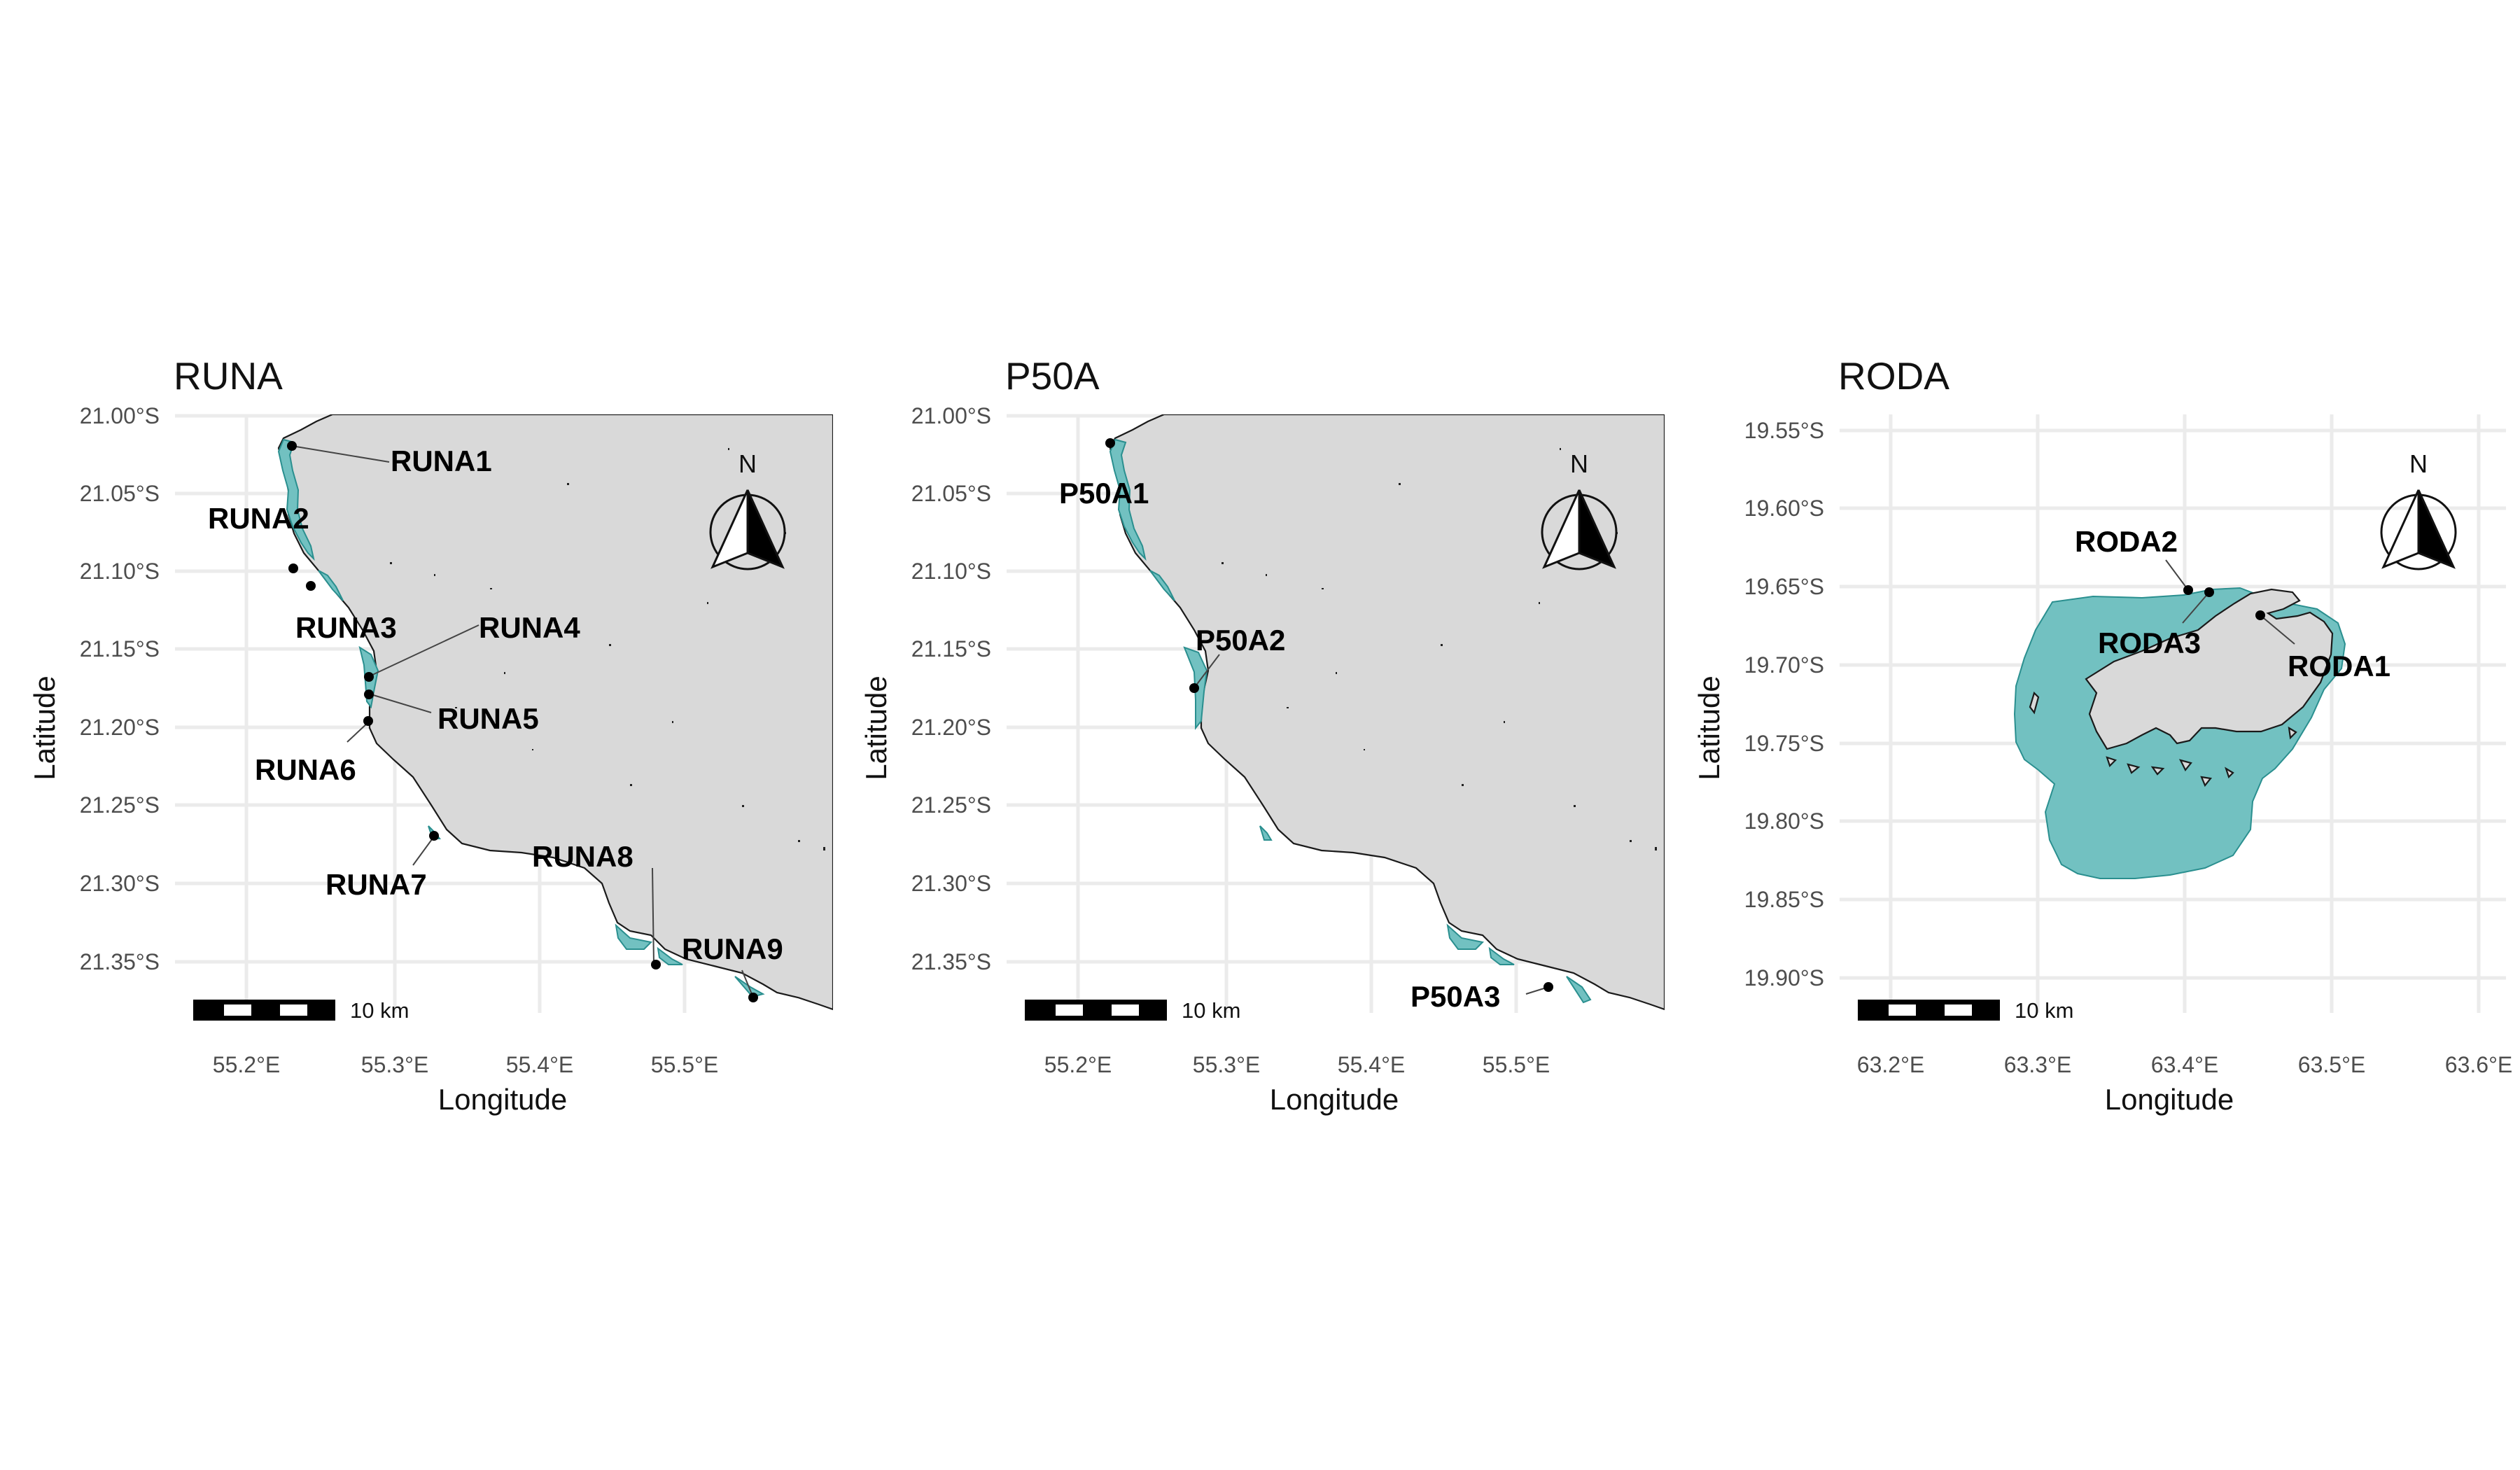 The image size is (2520, 1470). What do you see at coordinates (2478, 1064) in the screenshot?
I see `x-tick-label: 63.6°E` at bounding box center [2478, 1064].